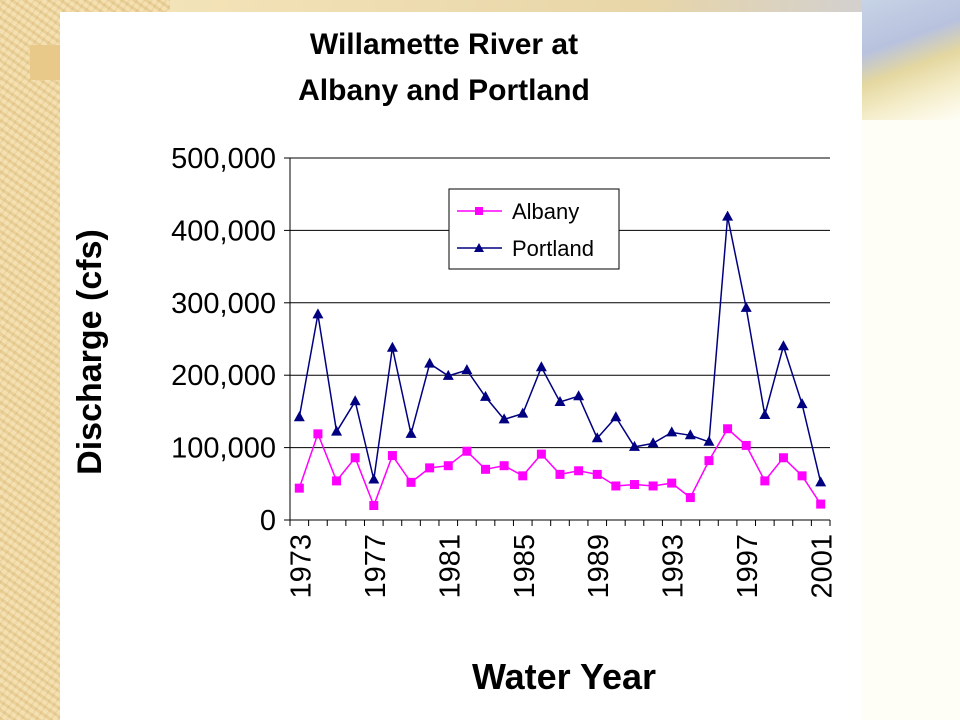 The image size is (960, 720). I want to click on y-tick-label: 400,000, so click(223, 231).